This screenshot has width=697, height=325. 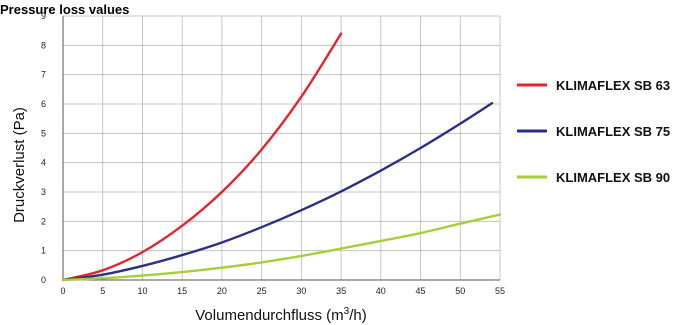 I want to click on x-tick-label: 35, so click(x=341, y=291).